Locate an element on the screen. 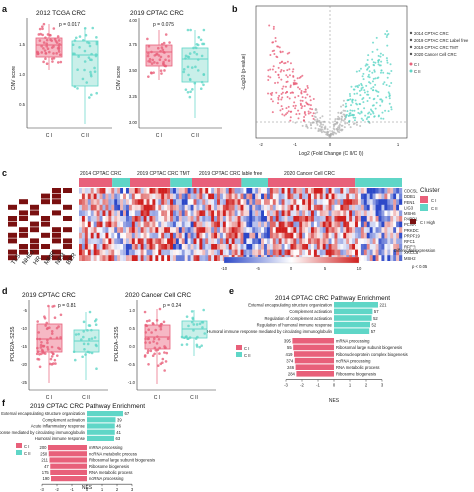 The height and width of the screenshot is (492, 474). bar-term-label: Ribosome biogenesis is located at coordinates (109, 466).